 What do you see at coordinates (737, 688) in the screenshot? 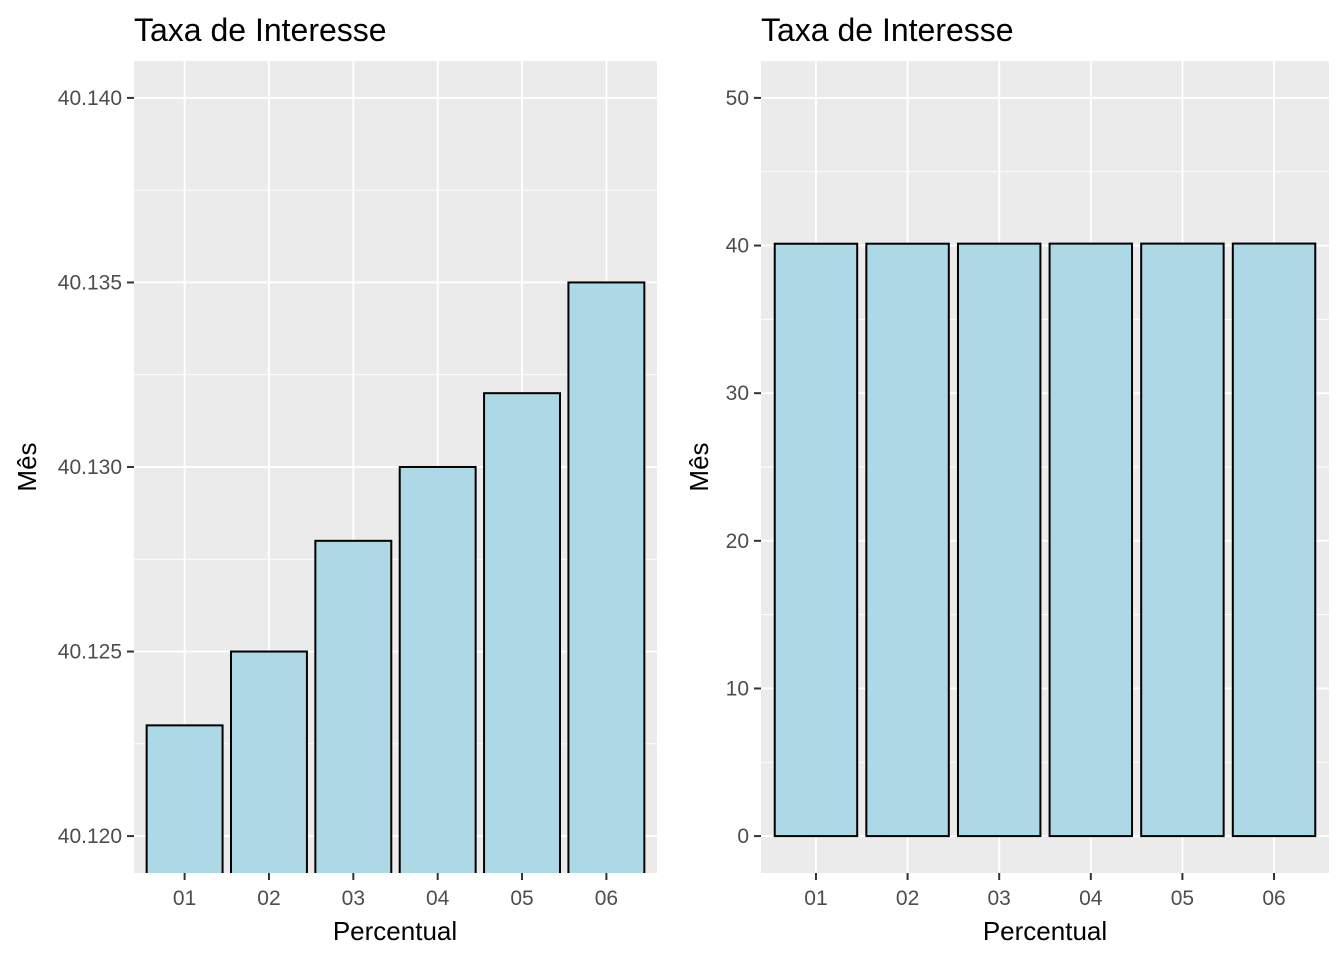
I see `y-tick-label: 10` at bounding box center [737, 688].